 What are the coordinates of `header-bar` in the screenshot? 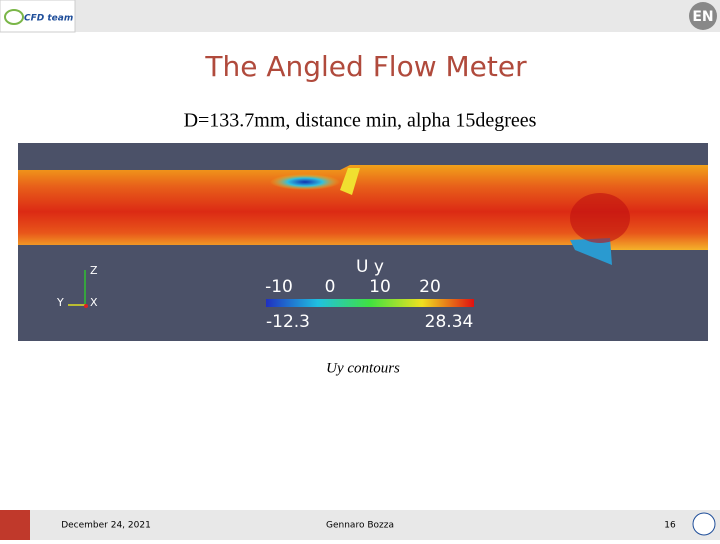 It's located at (397, 16).